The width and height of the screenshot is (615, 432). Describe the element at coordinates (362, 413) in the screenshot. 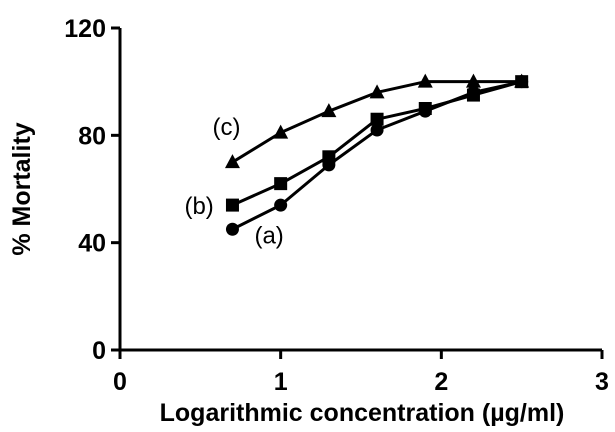

I see `x-axis-title: Logarithmic concentration (µg/ml)` at that location.